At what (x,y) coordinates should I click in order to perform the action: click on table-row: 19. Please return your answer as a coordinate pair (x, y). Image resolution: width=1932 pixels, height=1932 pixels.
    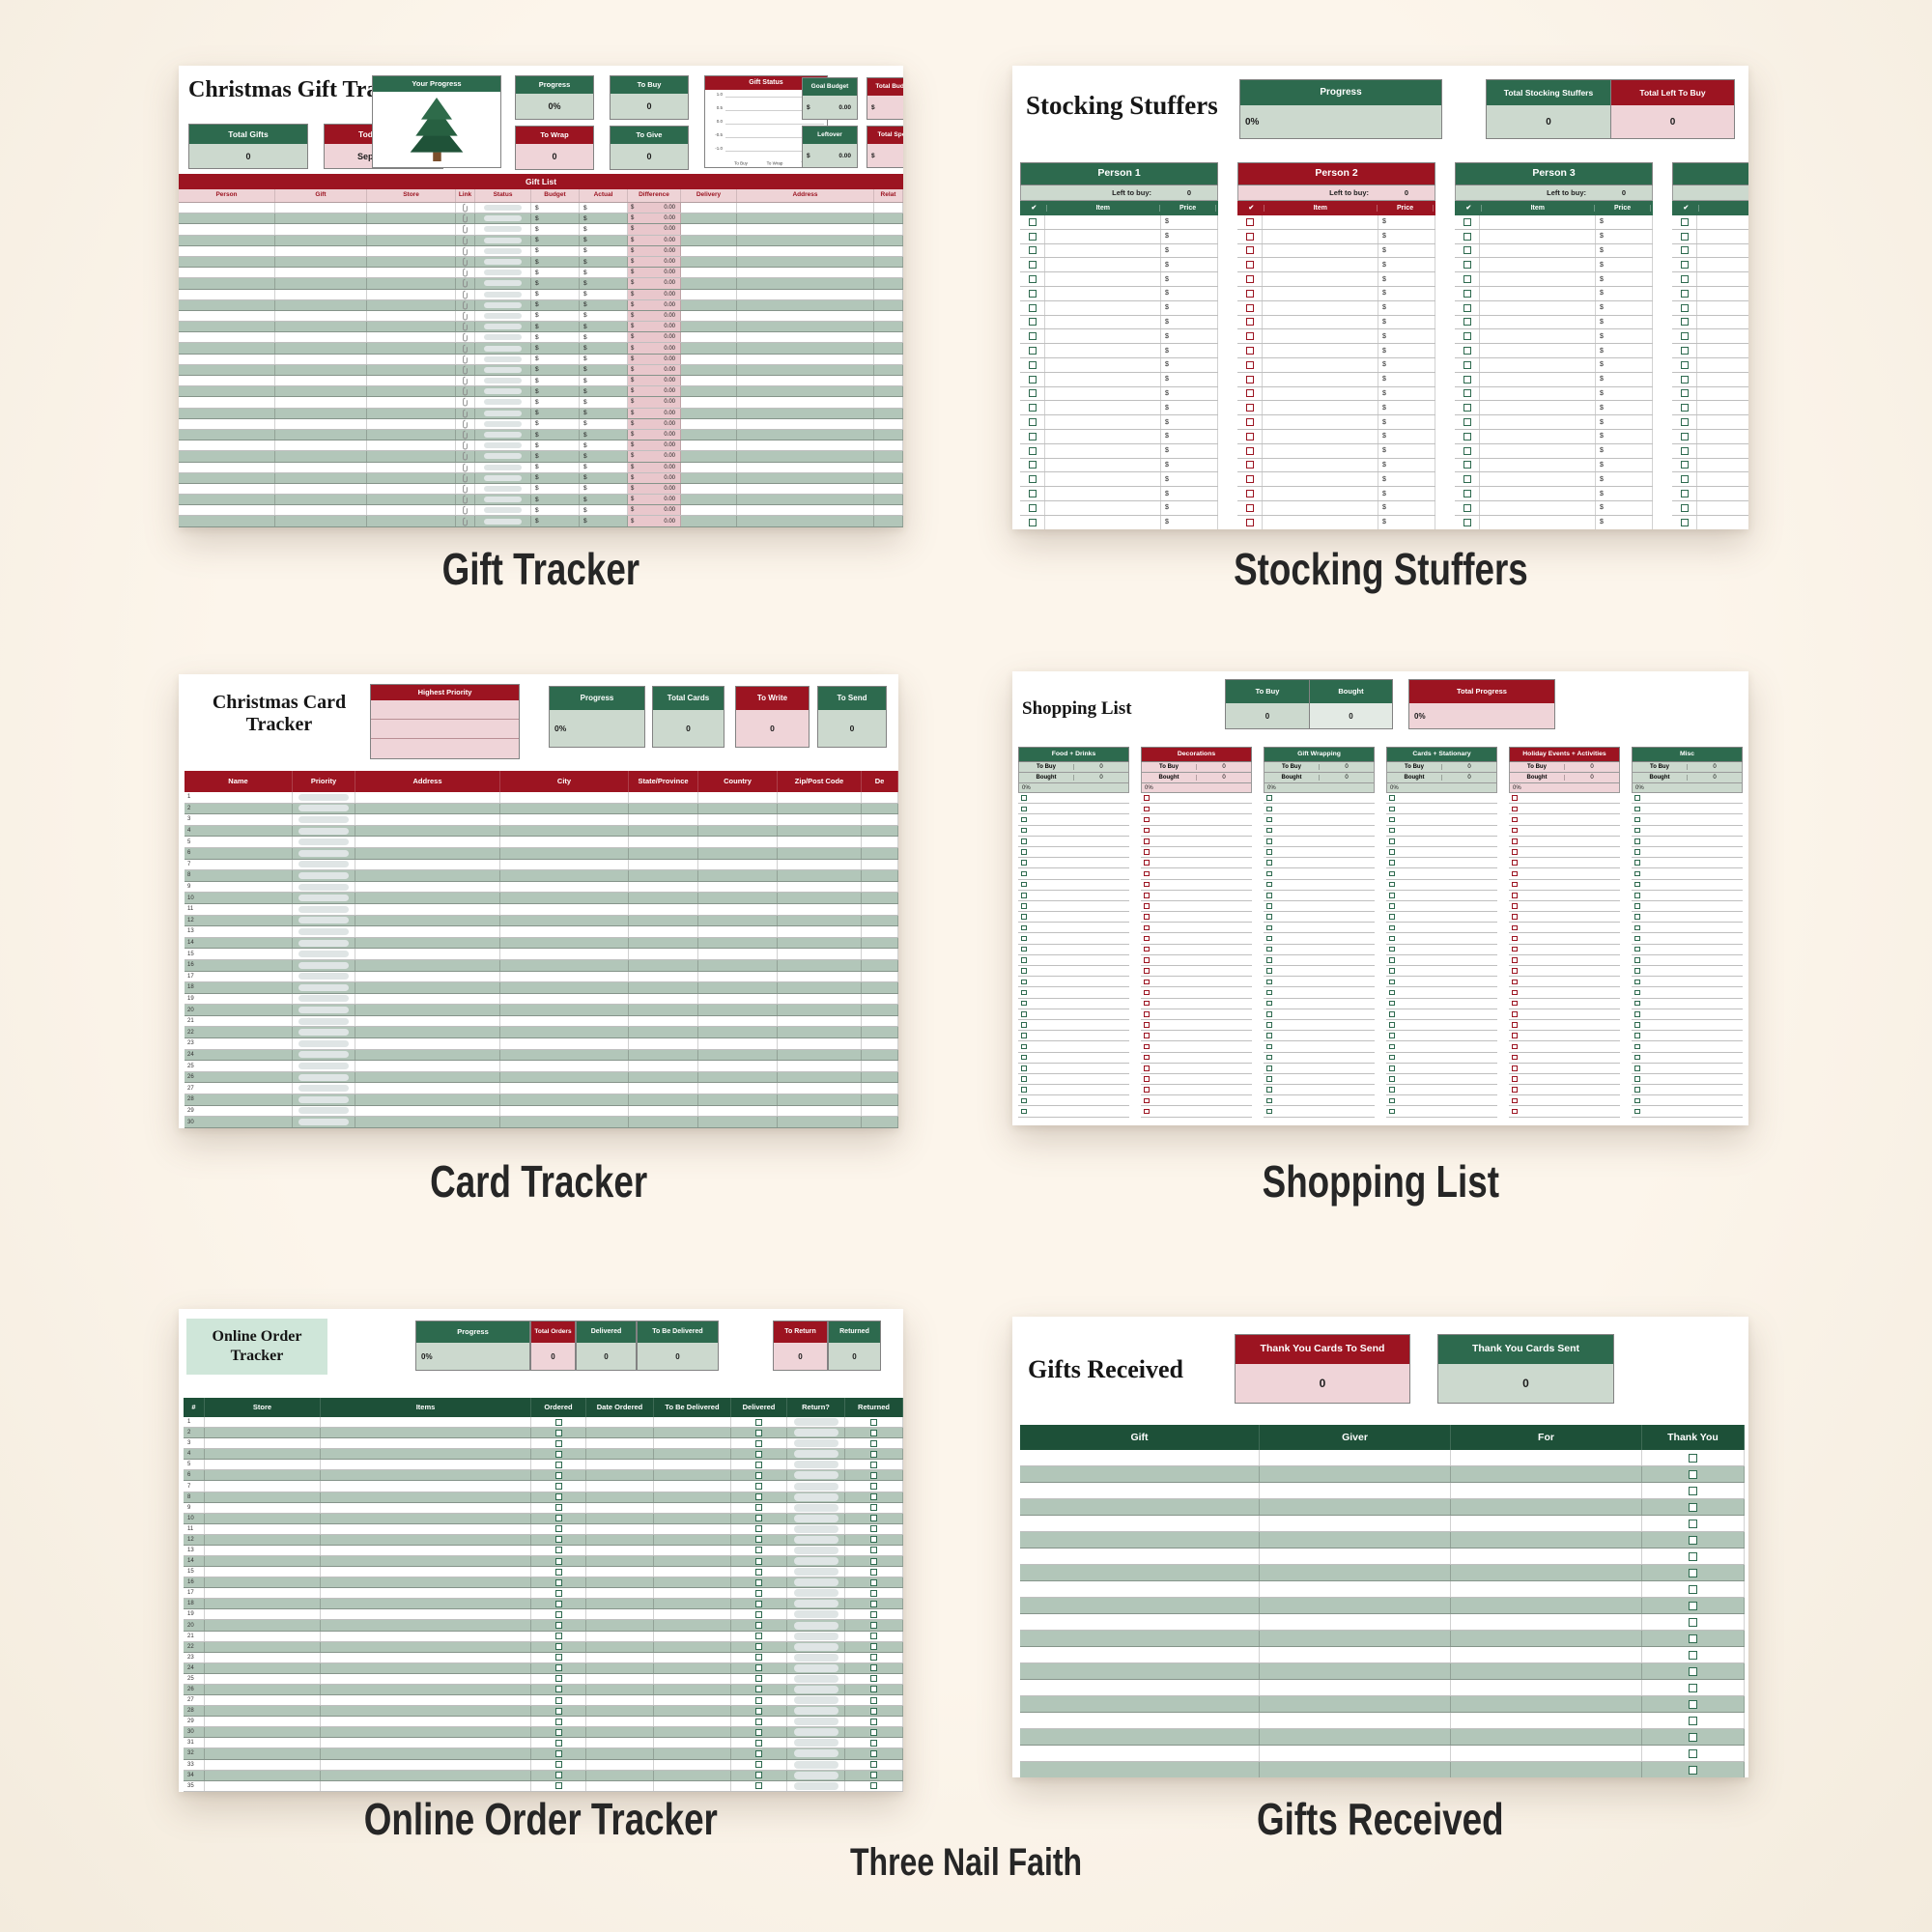
    Looking at the image, I should click on (543, 1615).